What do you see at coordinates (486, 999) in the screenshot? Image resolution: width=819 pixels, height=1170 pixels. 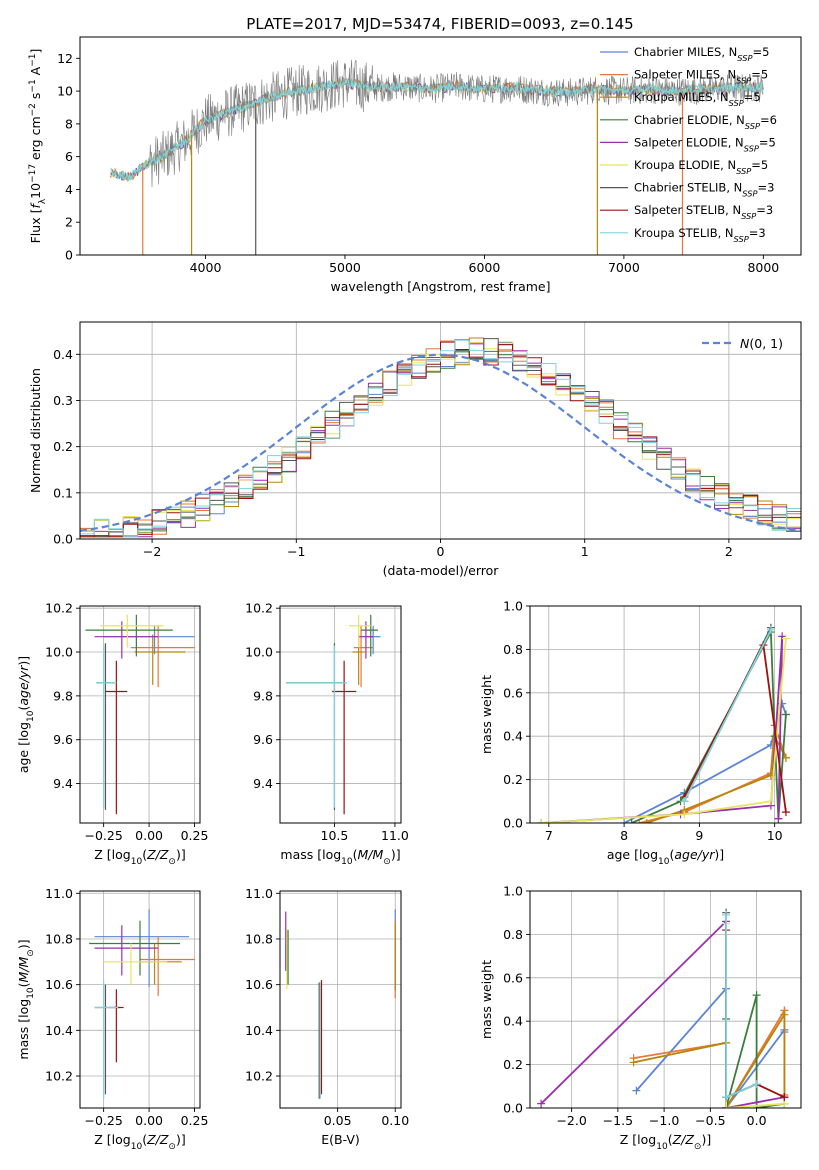 I see `y-axis-label: mass weight` at bounding box center [486, 999].